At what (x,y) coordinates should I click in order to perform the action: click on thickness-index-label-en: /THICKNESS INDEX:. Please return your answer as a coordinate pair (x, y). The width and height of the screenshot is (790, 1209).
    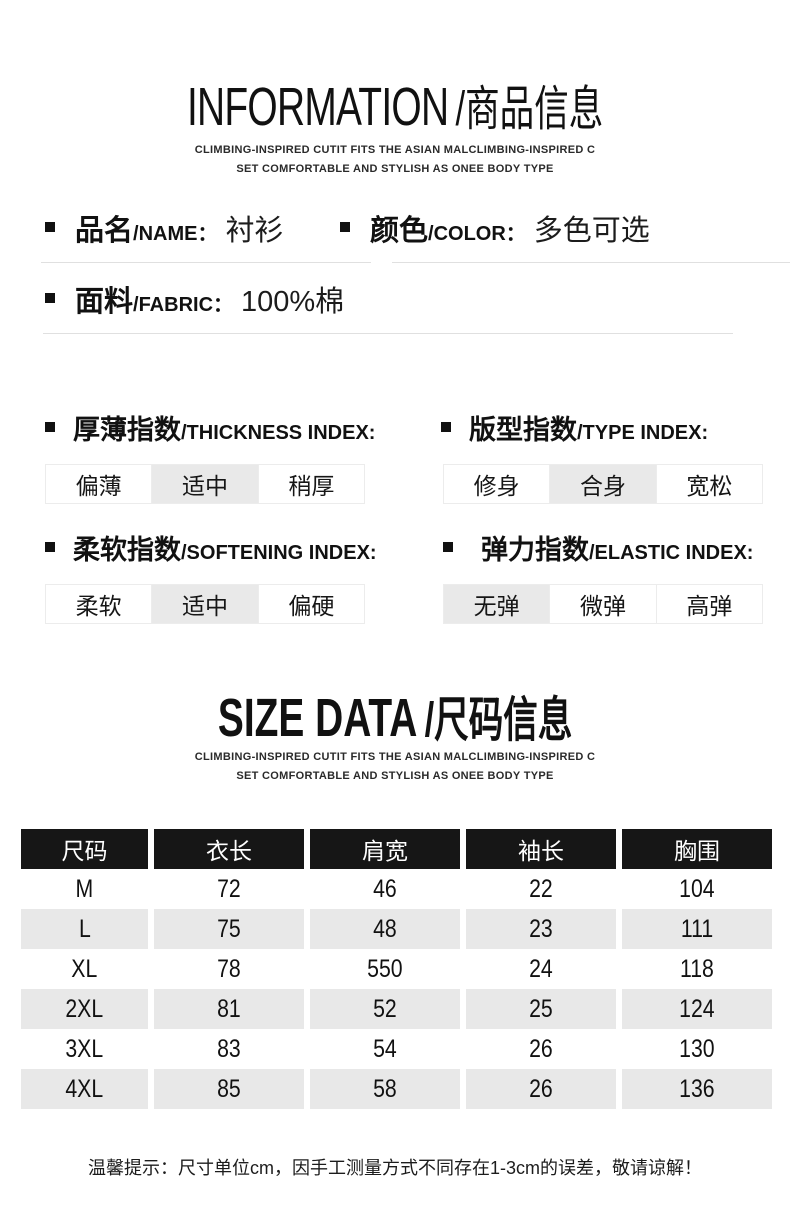
    Looking at the image, I should click on (278, 433).